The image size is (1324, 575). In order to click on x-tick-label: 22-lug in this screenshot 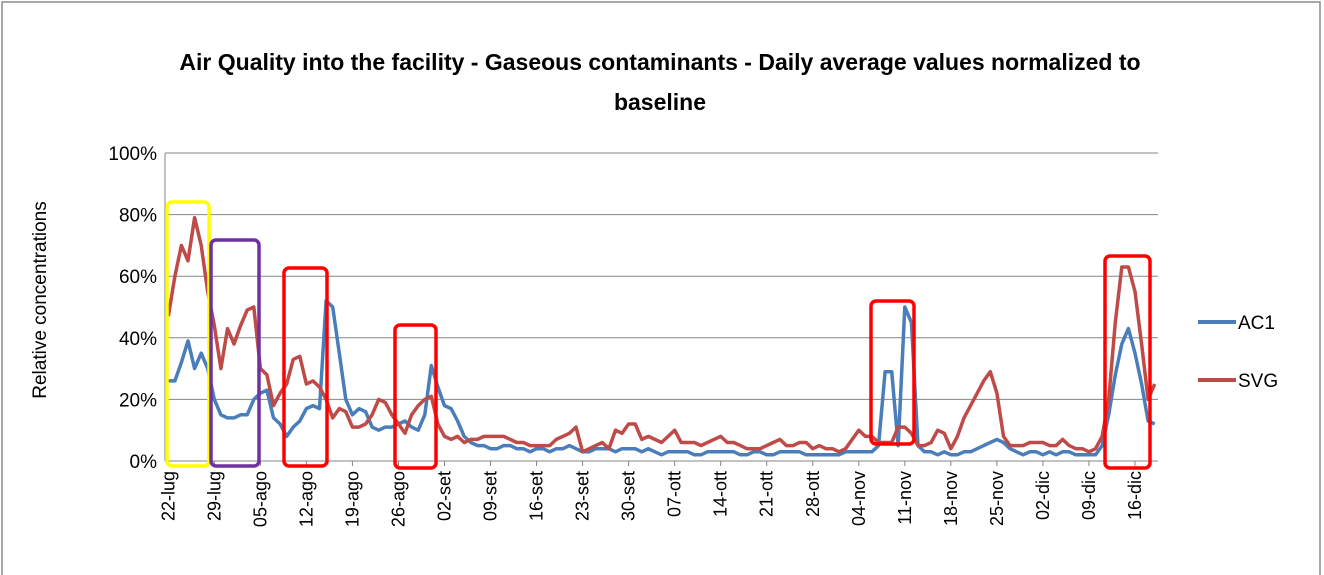, I will do `click(168, 496)`.